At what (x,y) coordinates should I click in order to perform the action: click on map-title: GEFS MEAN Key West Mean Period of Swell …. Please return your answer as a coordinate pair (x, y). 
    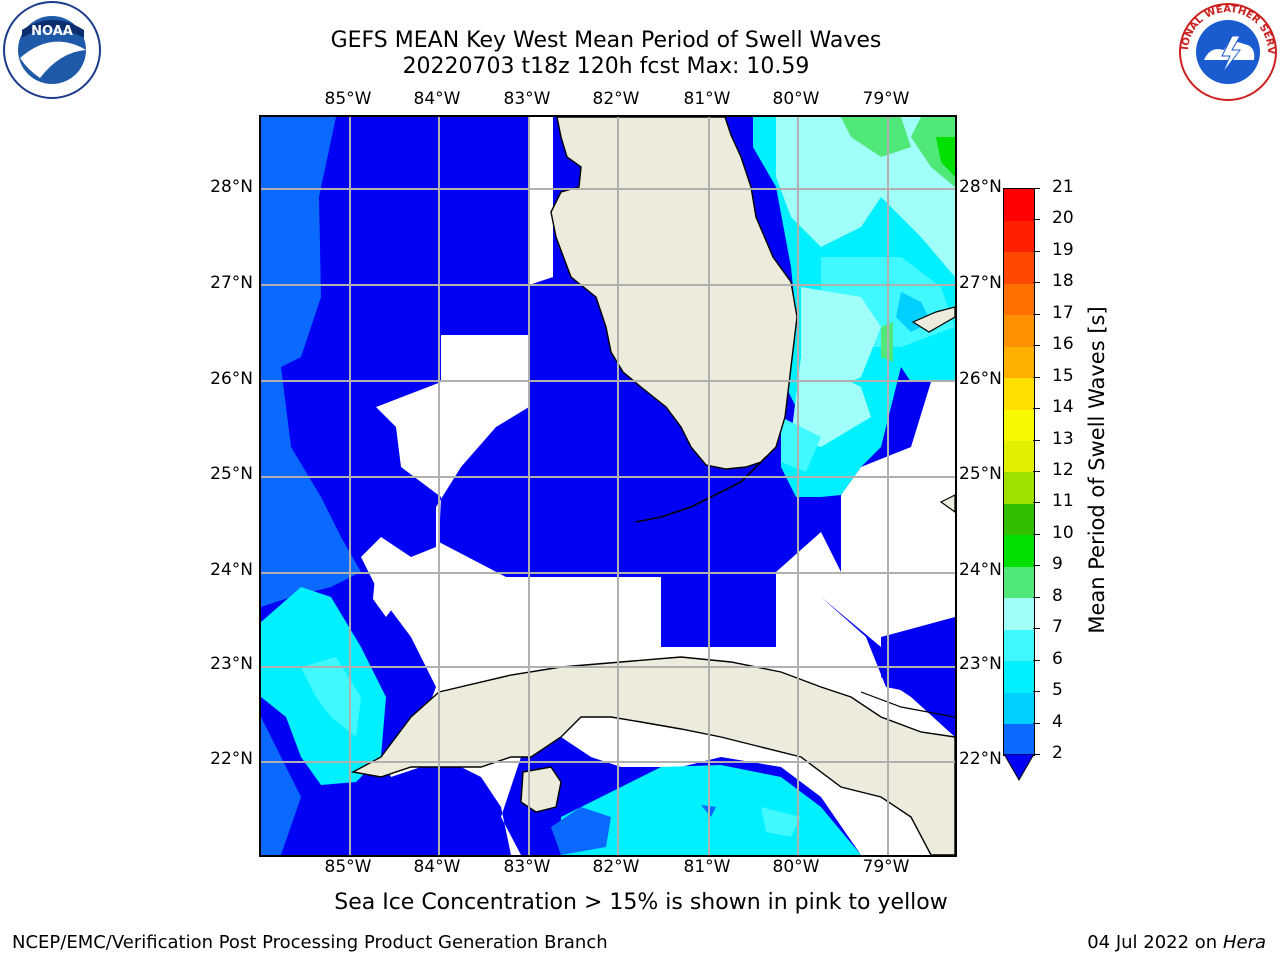
    Looking at the image, I should click on (606, 40).